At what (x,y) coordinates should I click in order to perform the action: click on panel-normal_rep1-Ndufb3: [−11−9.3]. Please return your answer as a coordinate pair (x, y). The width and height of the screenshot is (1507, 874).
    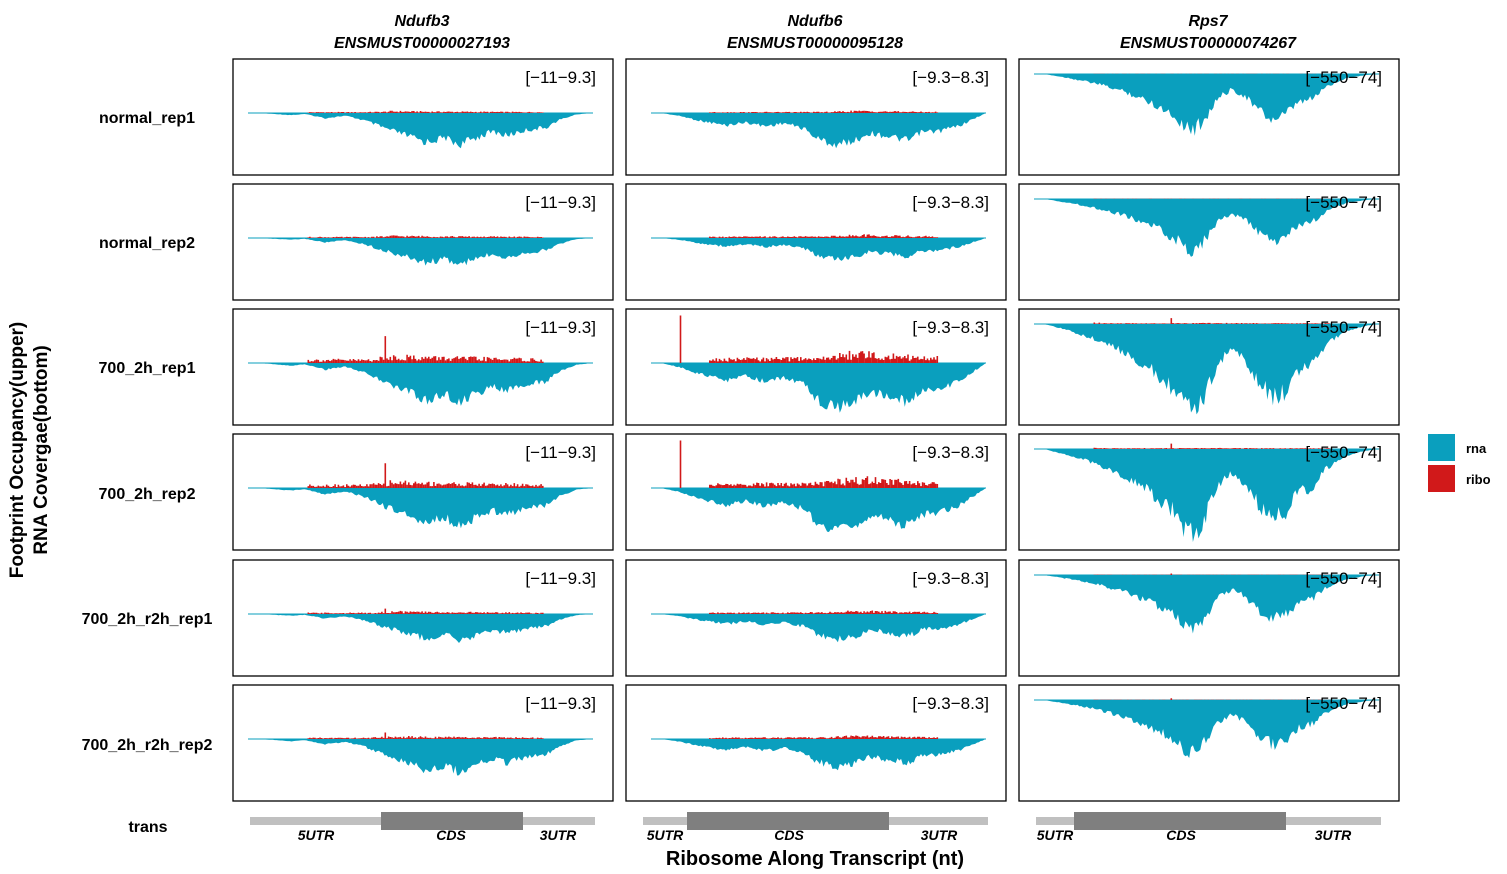
    Looking at the image, I should click on (423, 117).